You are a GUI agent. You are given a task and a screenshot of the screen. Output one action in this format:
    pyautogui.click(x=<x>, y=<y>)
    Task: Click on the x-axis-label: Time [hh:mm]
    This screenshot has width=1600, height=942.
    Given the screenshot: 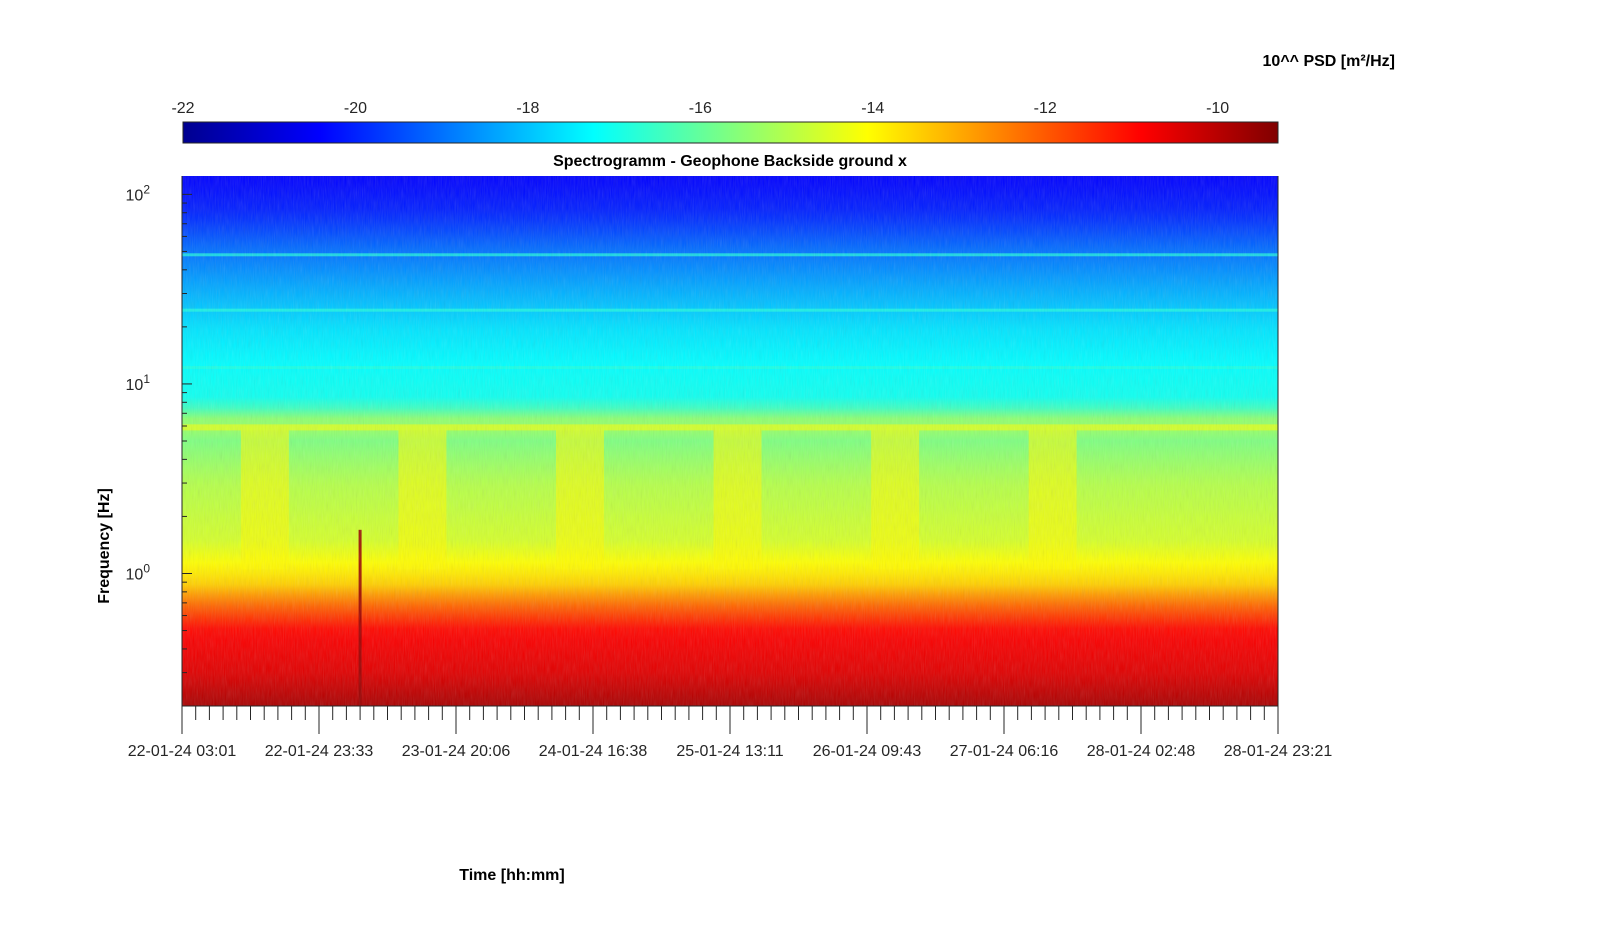 What is the action you would take?
    pyautogui.click(x=511, y=875)
    